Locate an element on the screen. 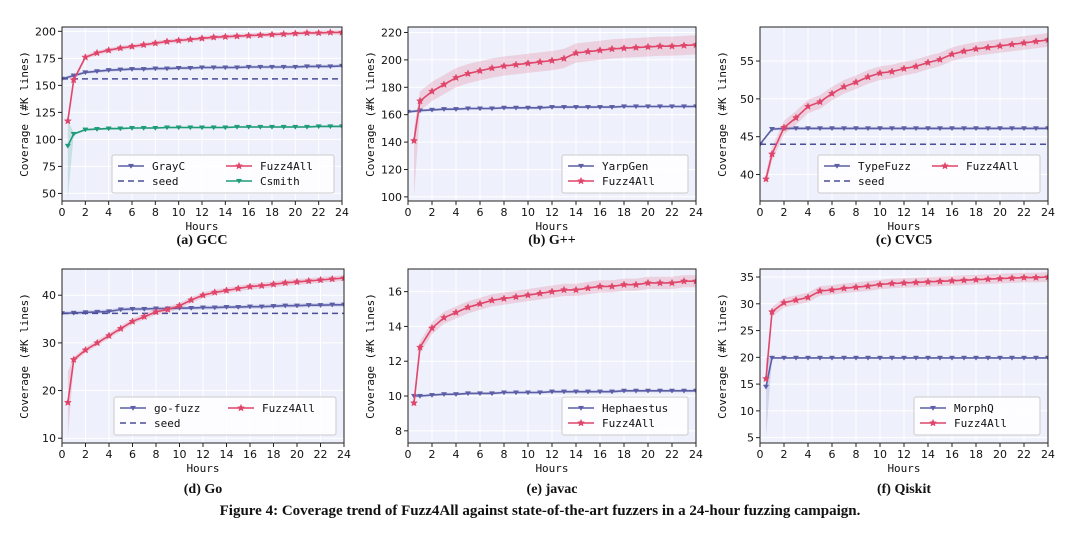 The image size is (1080, 535). x-tick-label: 10 is located at coordinates (880, 212).